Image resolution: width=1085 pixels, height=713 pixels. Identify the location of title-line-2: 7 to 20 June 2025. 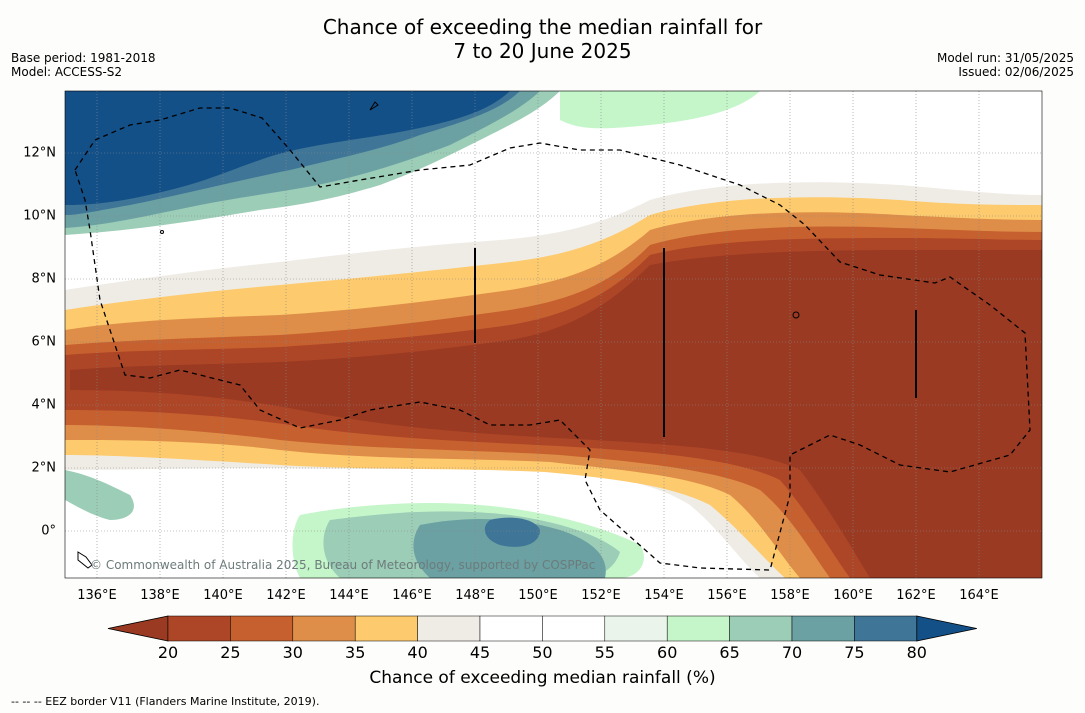
(542, 51).